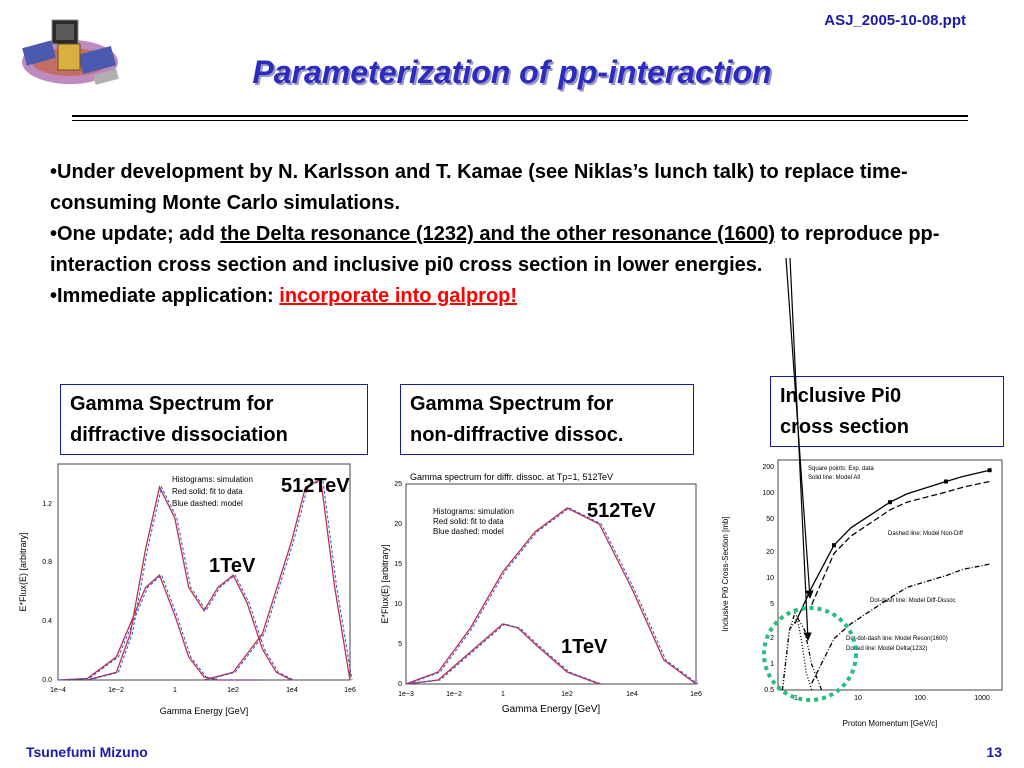 Image resolution: width=1024 pixels, height=768 pixels. What do you see at coordinates (920, 698) in the screenshot?
I see `x-tick-label: 100` at bounding box center [920, 698].